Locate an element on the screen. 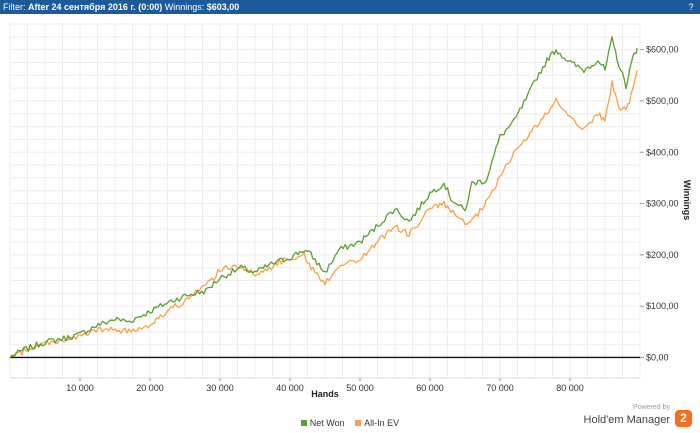 The width and height of the screenshot is (700, 433). x-tick-label: 60 000 is located at coordinates (430, 388).